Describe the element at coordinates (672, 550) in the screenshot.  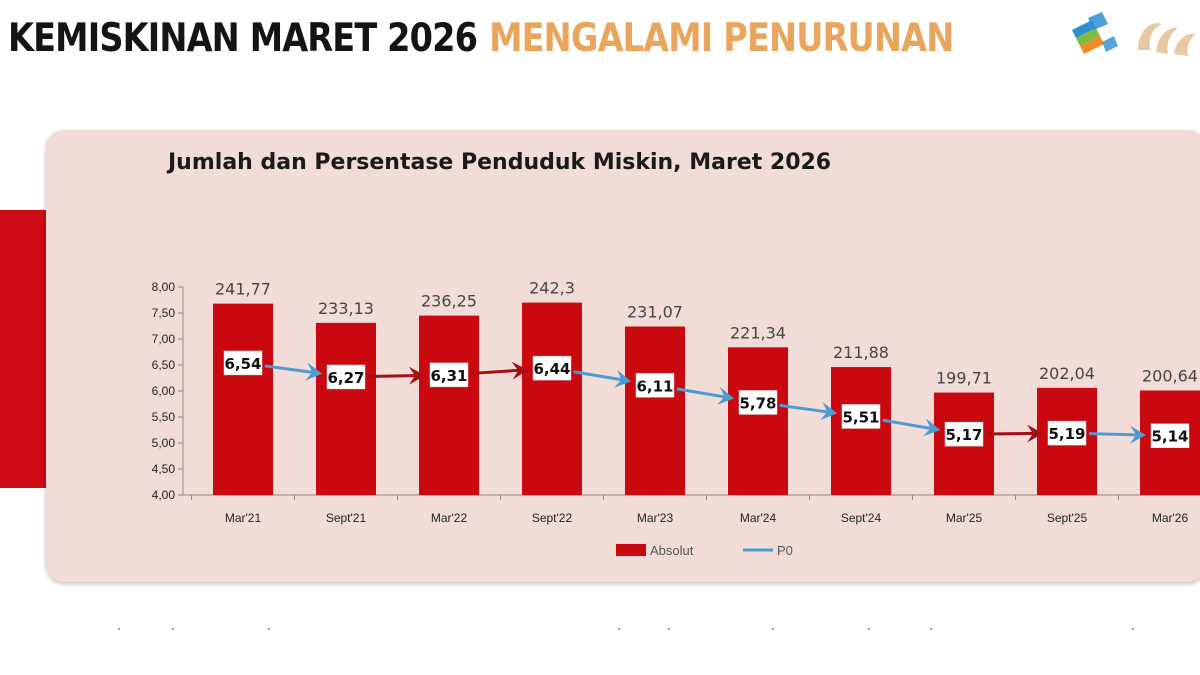
I see `legend-label-absolut: Absolut` at that location.